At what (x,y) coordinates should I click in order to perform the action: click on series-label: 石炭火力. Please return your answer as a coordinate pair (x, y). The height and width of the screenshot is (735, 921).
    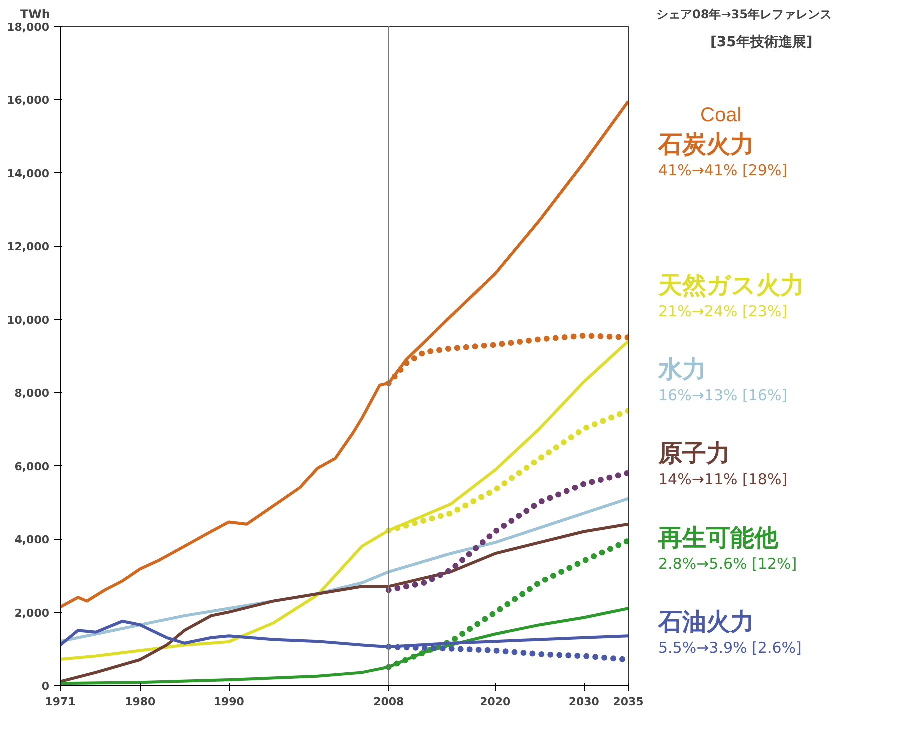
    Looking at the image, I should click on (706, 144).